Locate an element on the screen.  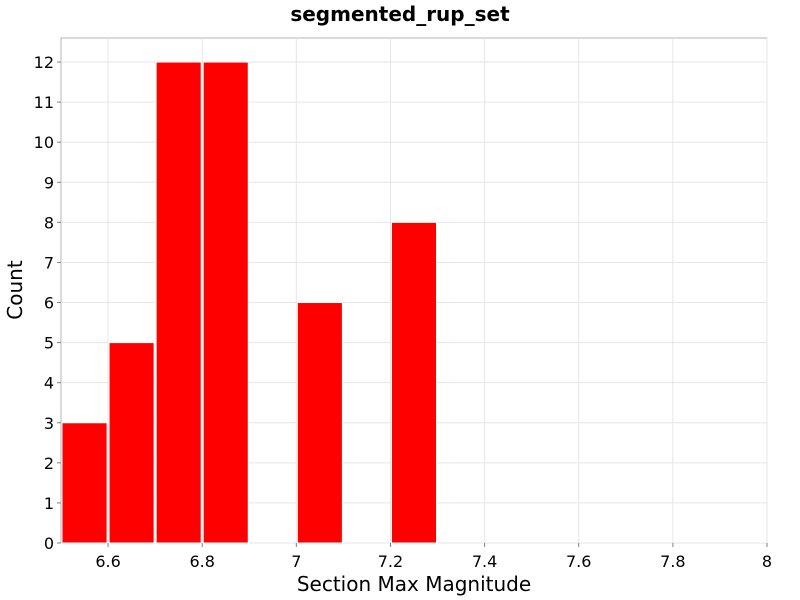
y-tick-label: 11 is located at coordinates (44, 102).